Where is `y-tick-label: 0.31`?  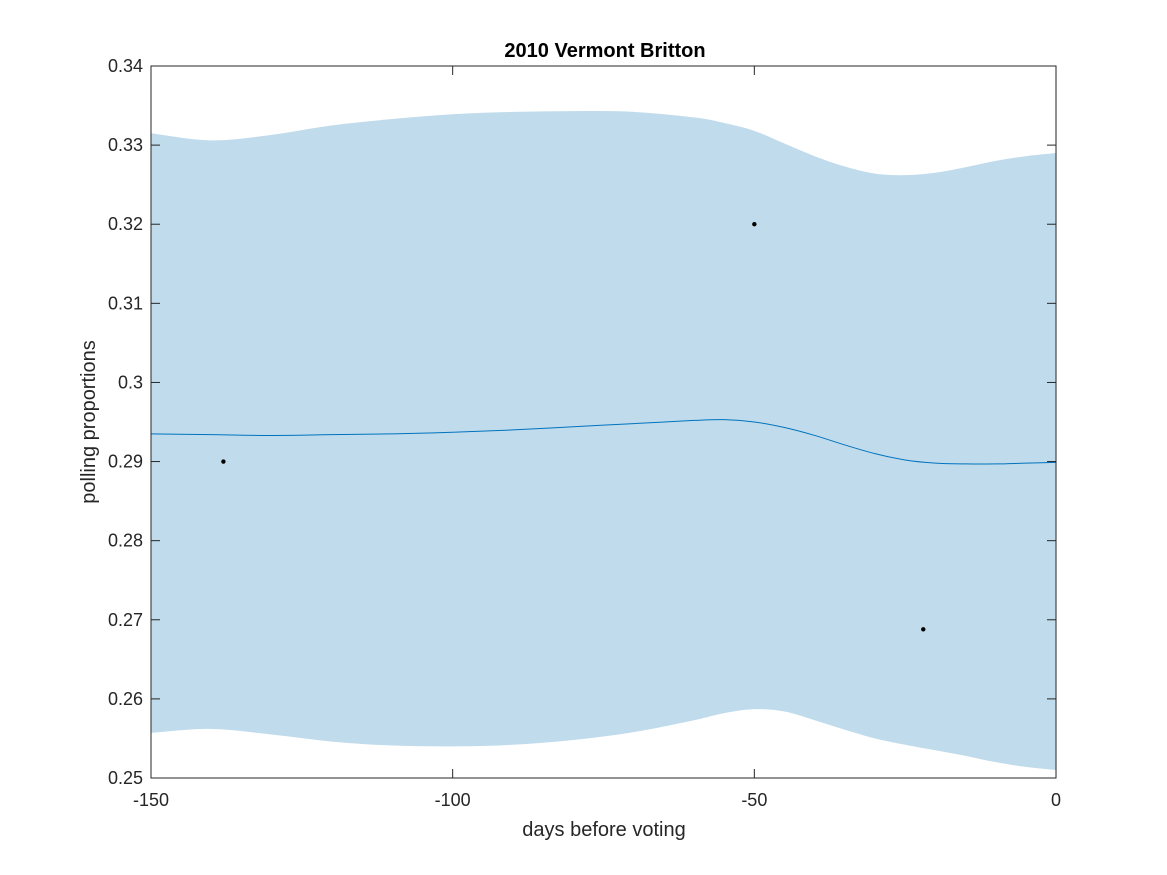 y-tick-label: 0.31 is located at coordinates (125, 303).